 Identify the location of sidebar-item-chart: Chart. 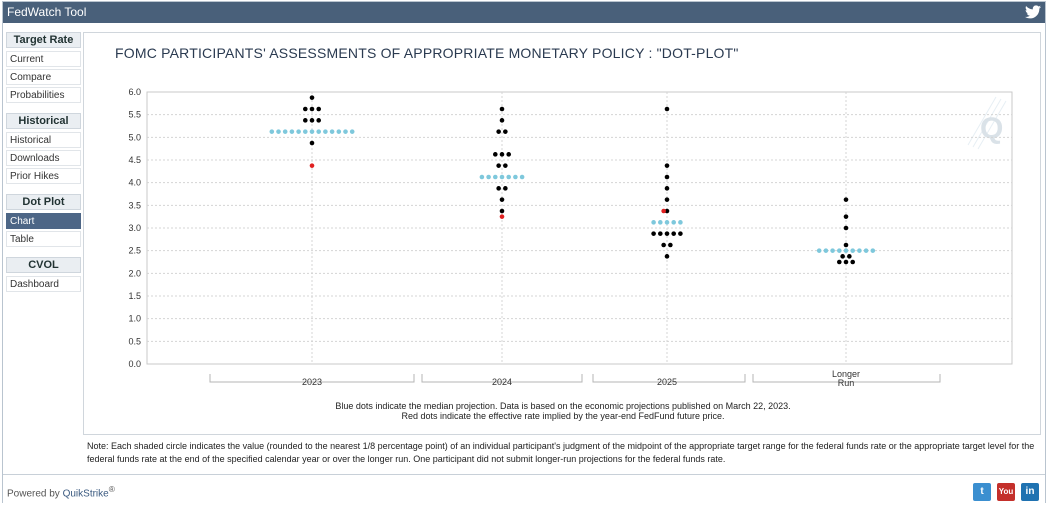
(43, 221).